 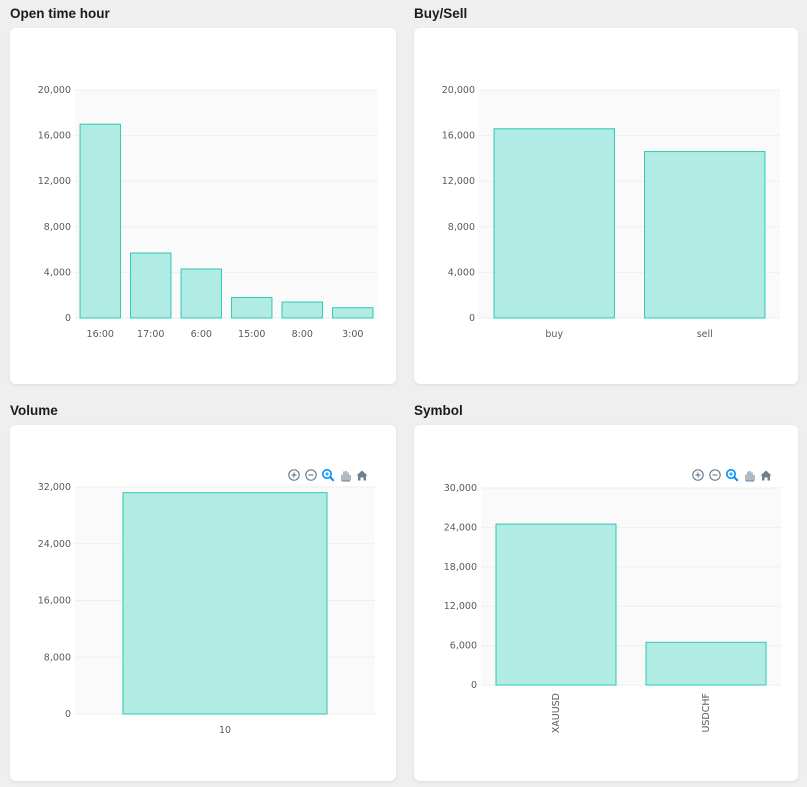 I want to click on bar-buy, so click(x=554, y=223).